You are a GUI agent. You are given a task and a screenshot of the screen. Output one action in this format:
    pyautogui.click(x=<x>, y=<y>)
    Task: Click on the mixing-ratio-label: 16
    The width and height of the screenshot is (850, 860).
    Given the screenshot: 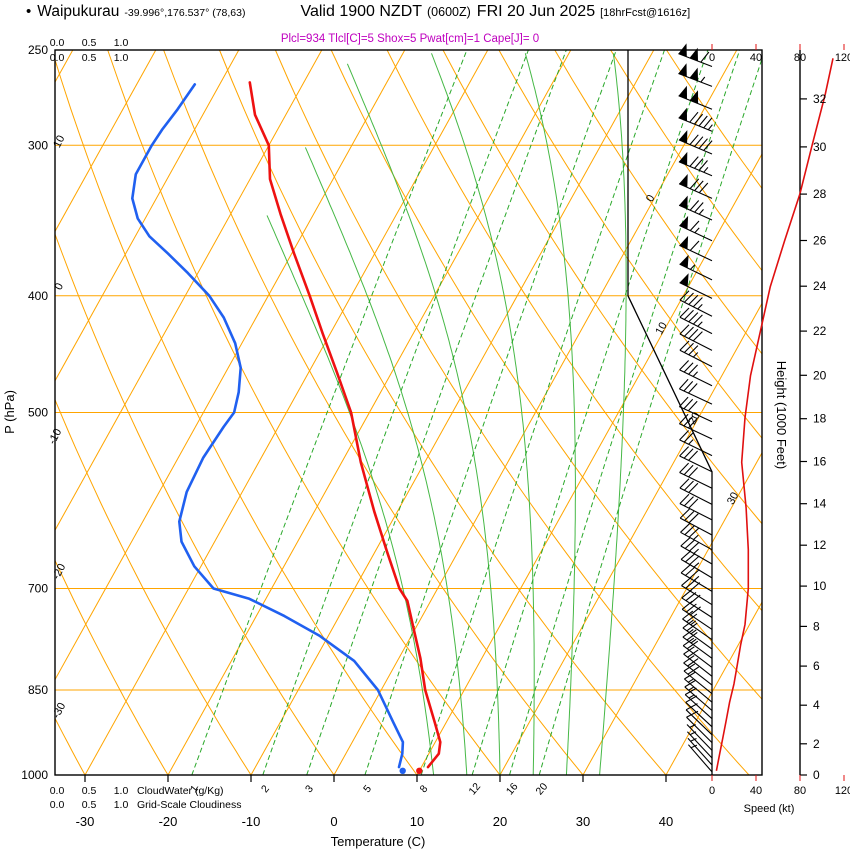 What is the action you would take?
    pyautogui.click(x=512, y=789)
    